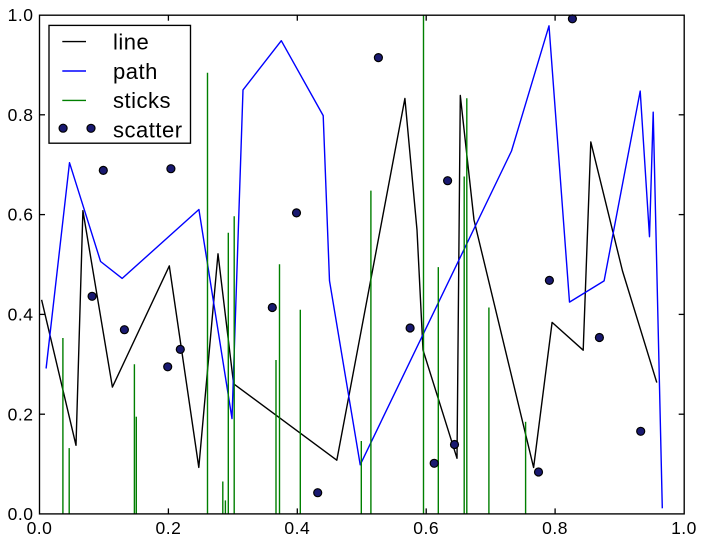  I want to click on svg-text: line, so click(131, 41).